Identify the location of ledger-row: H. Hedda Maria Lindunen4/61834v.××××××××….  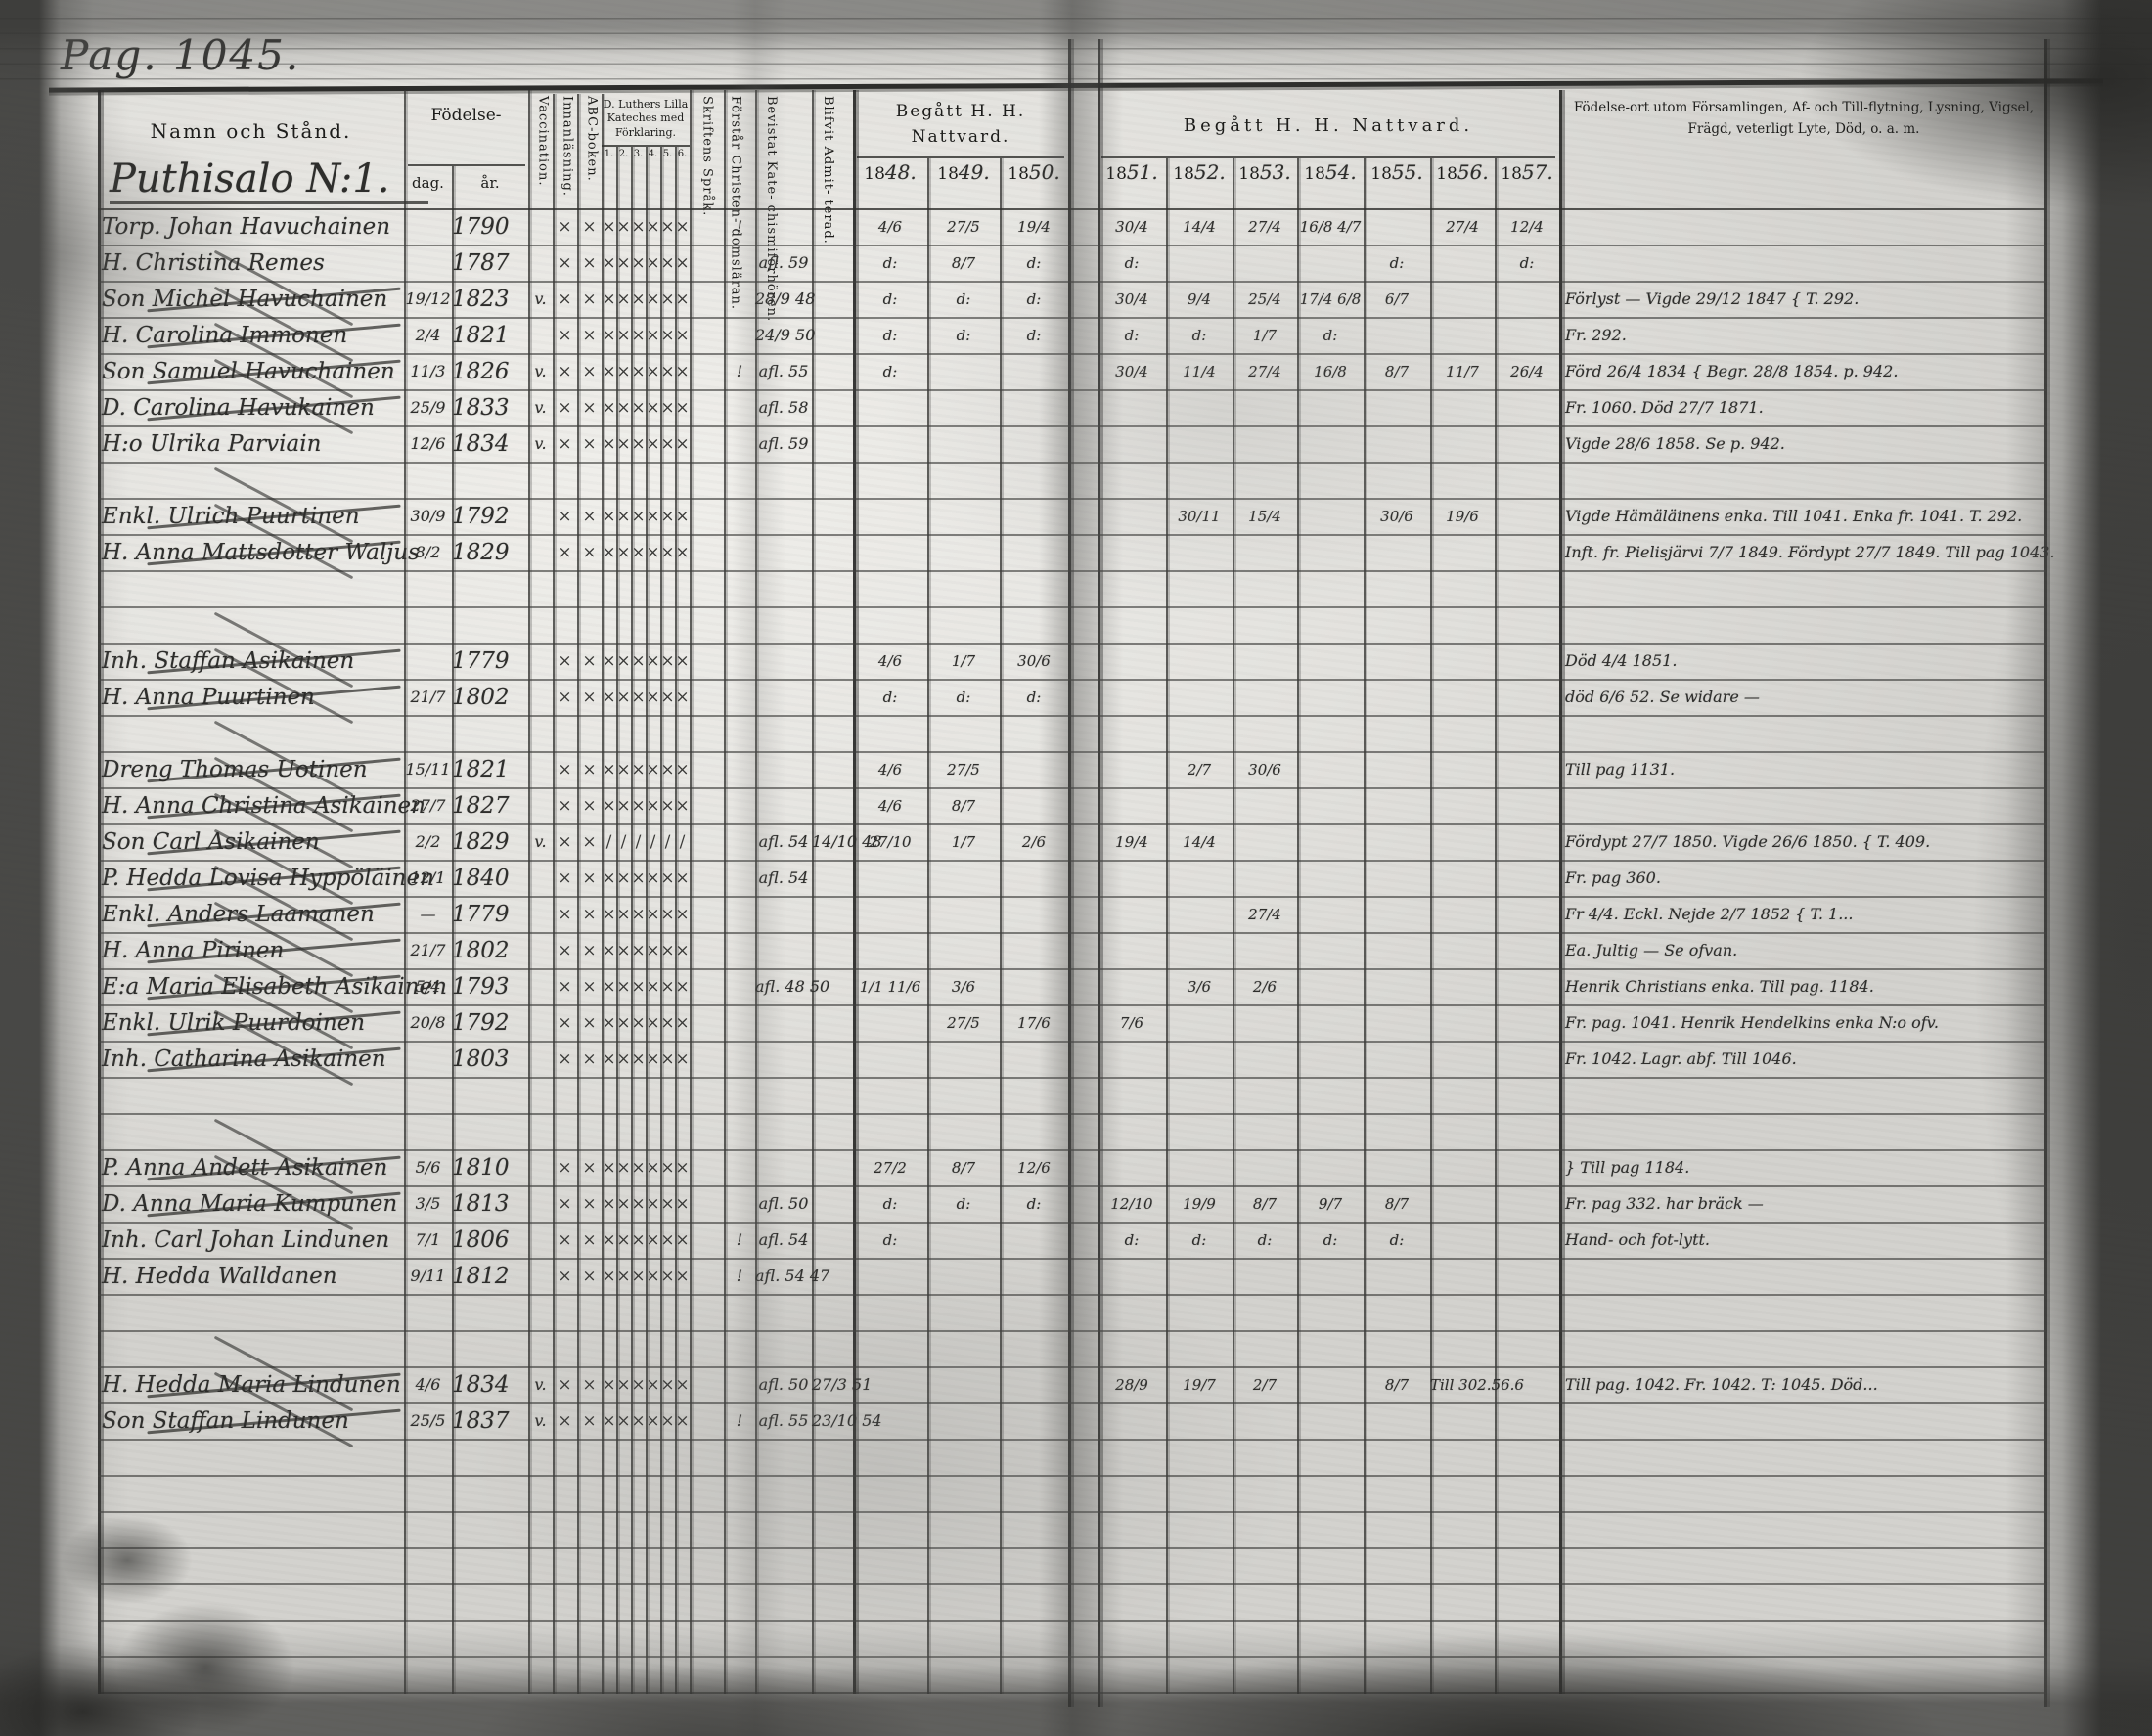
(1076, 1373).